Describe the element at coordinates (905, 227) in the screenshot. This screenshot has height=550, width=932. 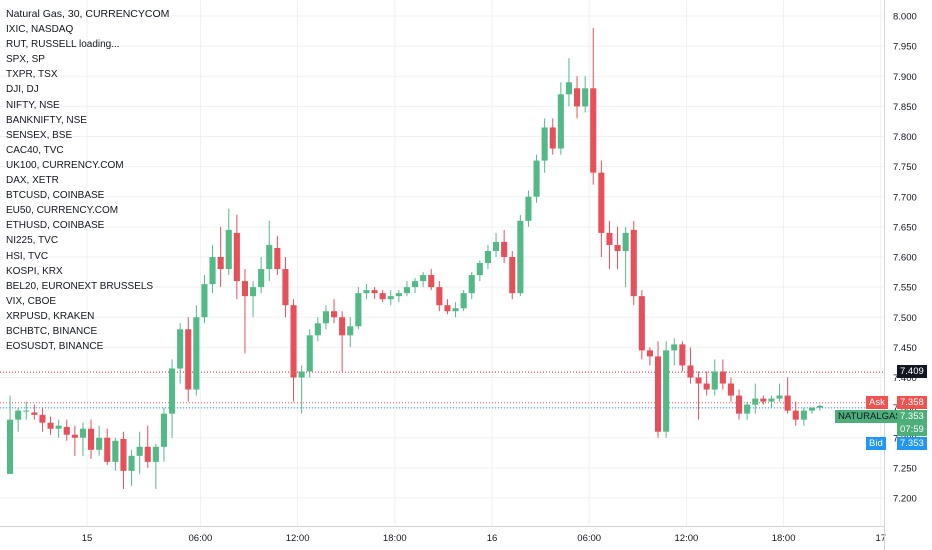
I see `y-tick-label: 7.650` at that location.